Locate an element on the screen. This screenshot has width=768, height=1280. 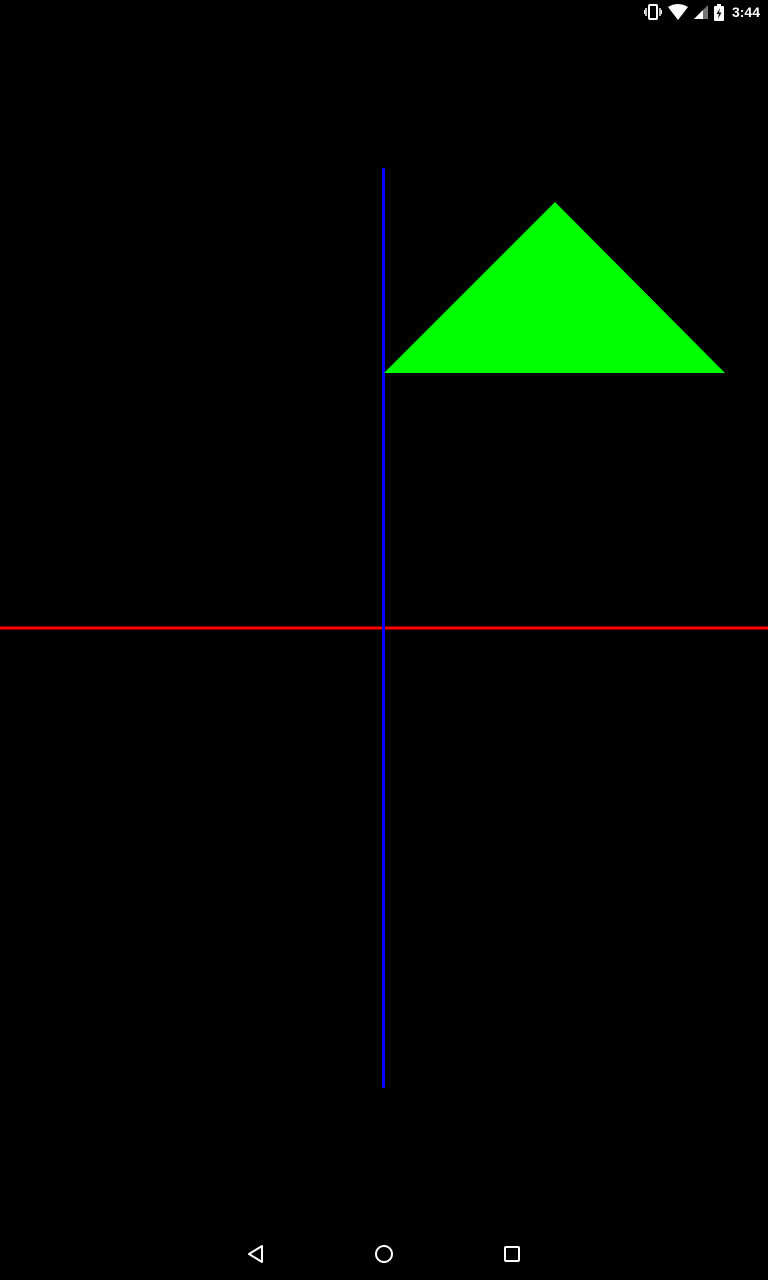
vibrate-icon is located at coordinates (652, 12).